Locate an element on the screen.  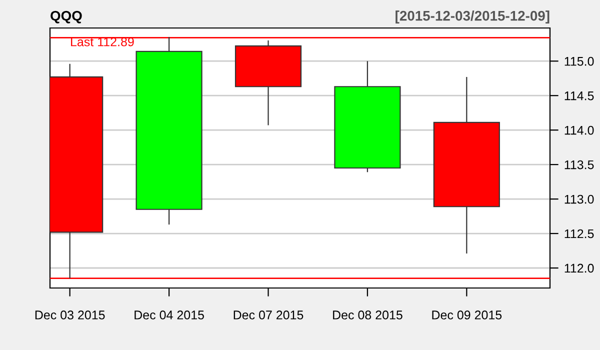
chart-title: QQQ is located at coordinates (66, 17).